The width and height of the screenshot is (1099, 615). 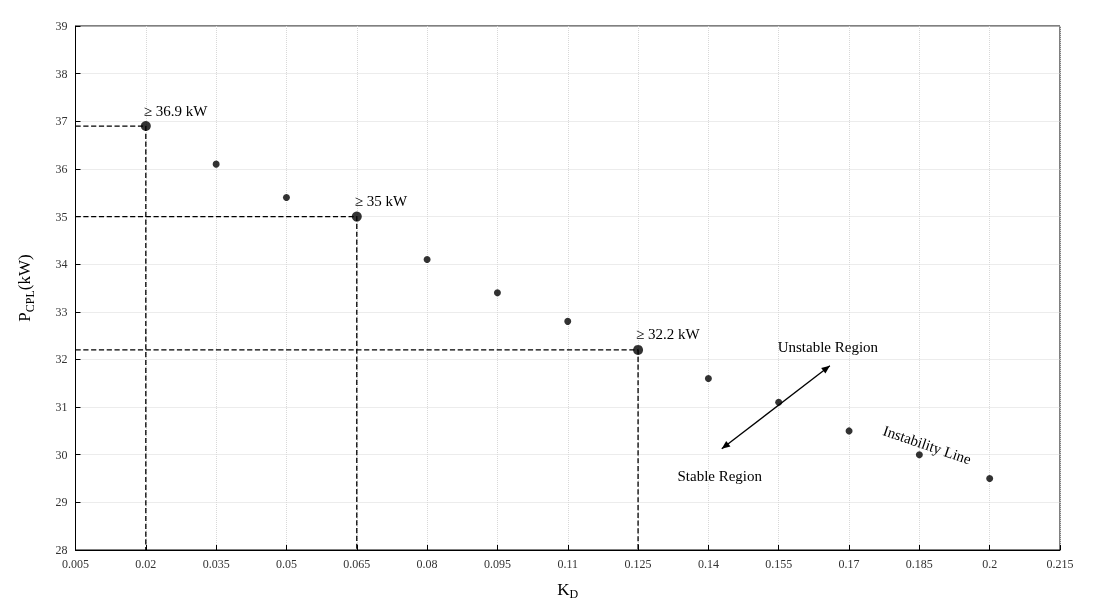 What do you see at coordinates (849, 564) in the screenshot?
I see `x-tick-label: 0.17` at bounding box center [849, 564].